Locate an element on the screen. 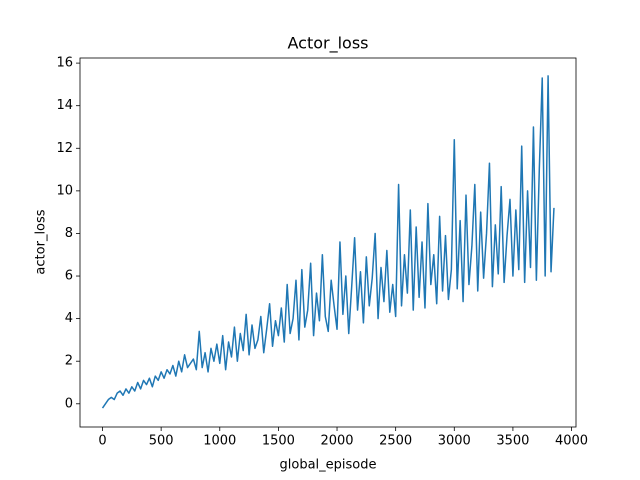  y-tick-label: 4 is located at coordinates (69, 318).